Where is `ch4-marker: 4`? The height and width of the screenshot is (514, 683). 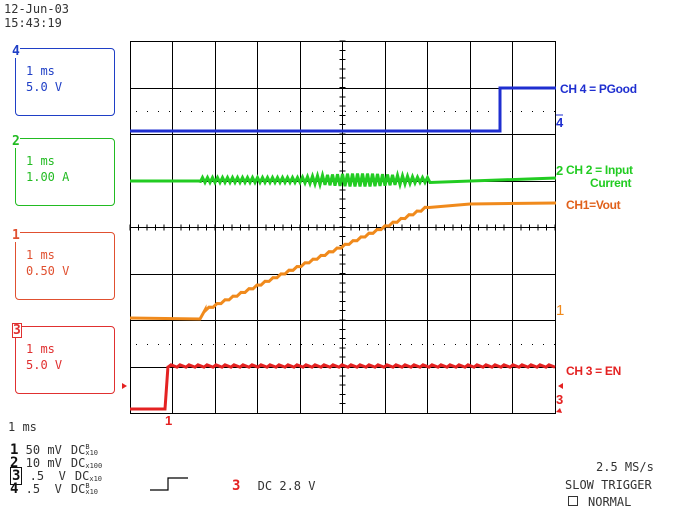 ch4-marker: 4 is located at coordinates (559, 122).